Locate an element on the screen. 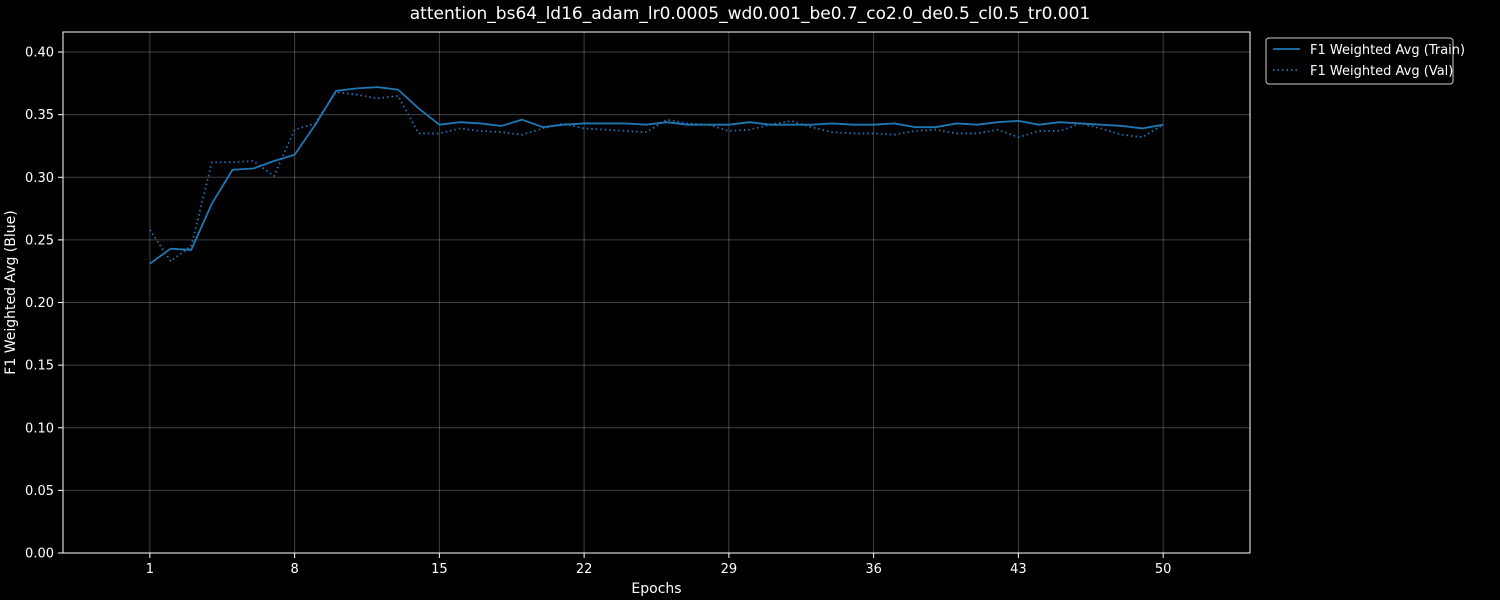 The height and width of the screenshot is (600, 1500). x-tick-label: 43 is located at coordinates (1018, 569).